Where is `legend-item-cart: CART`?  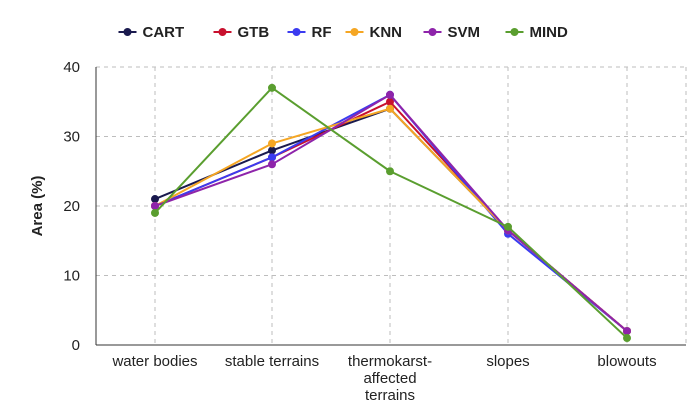 legend-item-cart: CART is located at coordinates (151, 32).